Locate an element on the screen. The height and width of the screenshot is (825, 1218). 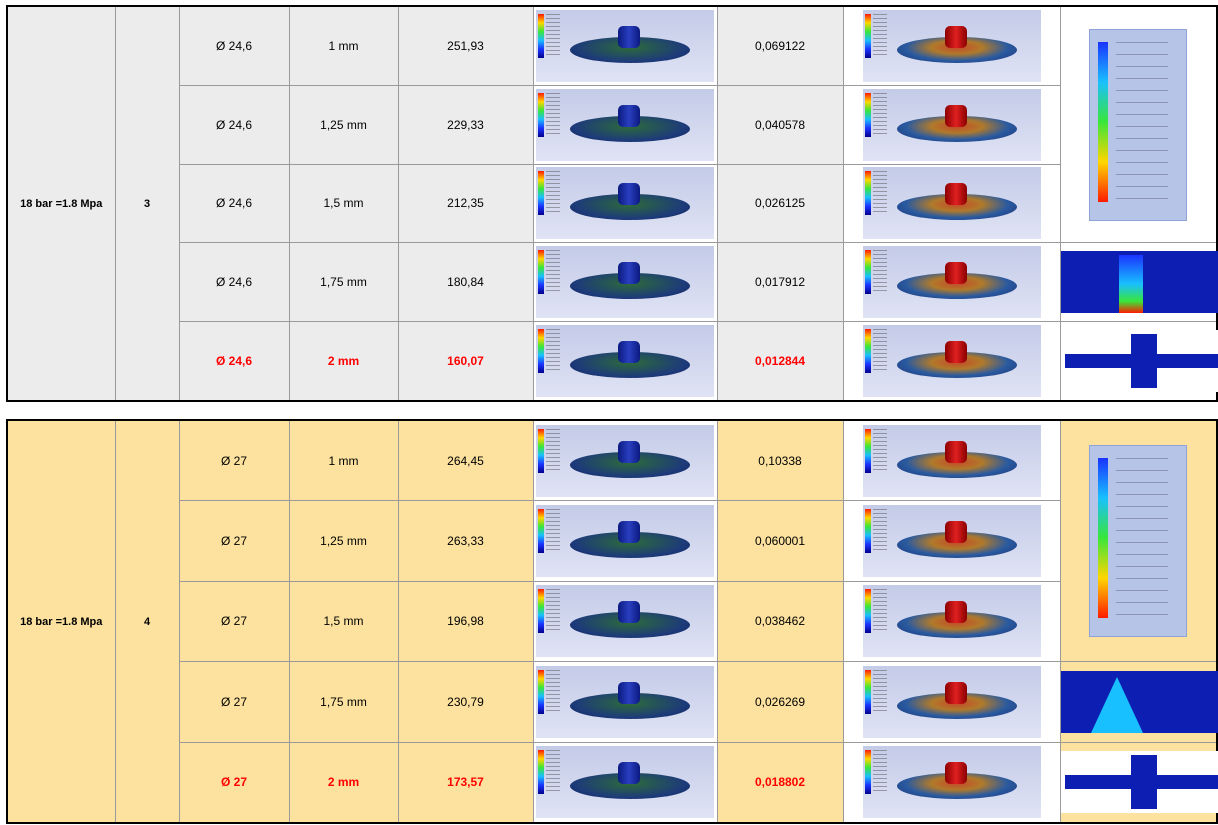
table-row: Ø 24,6 2 mm 160,07 0,012844 is located at coordinates (612, 361).